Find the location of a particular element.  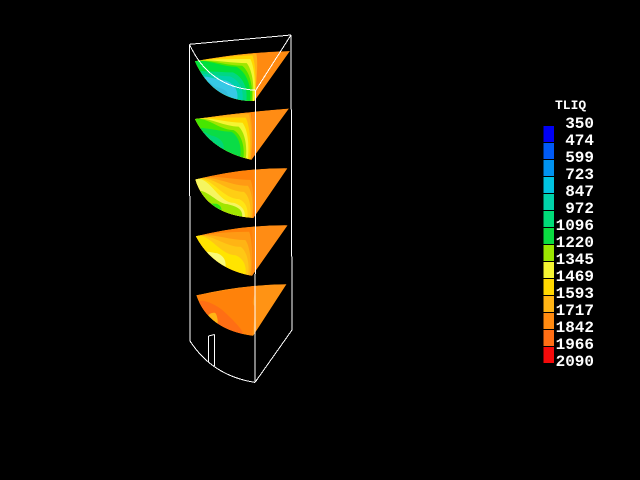

svg-text: 972 is located at coordinates (579, 209).